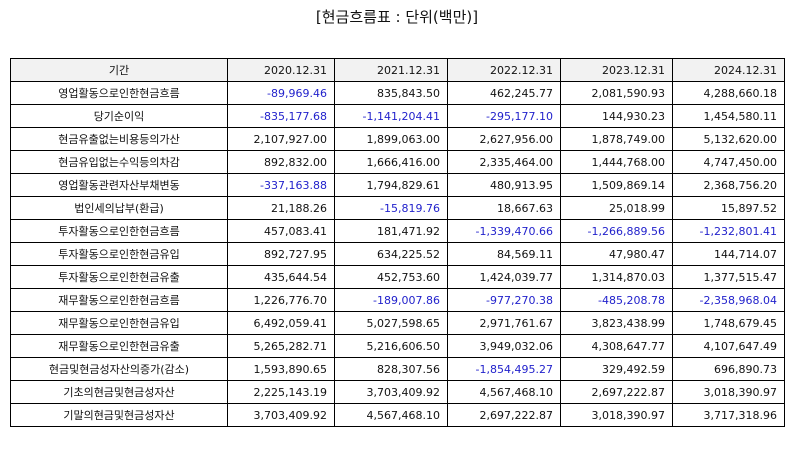 This screenshot has width=794, height=452. Describe the element at coordinates (504, 93) in the screenshot. I see `table-cell: 462,245.77` at that location.